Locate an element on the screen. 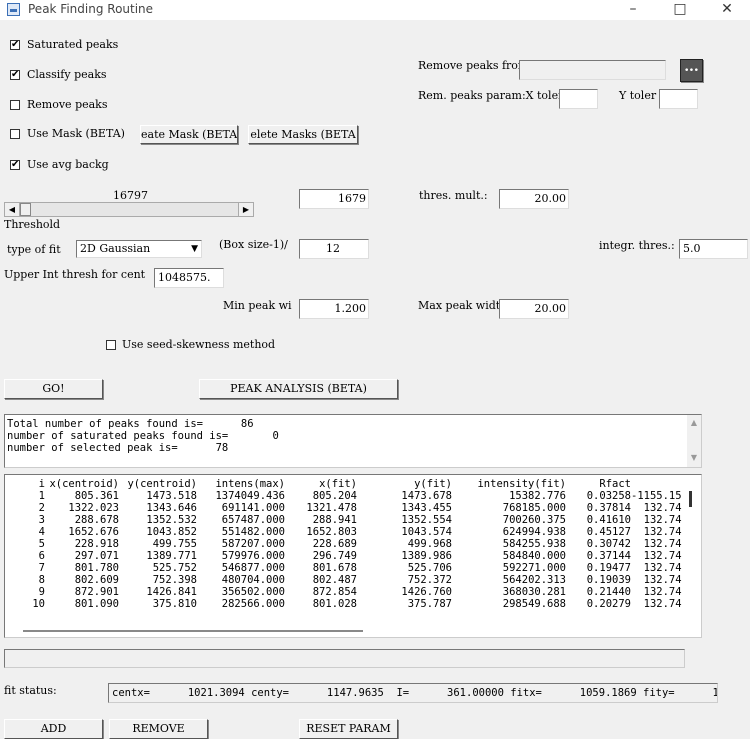  remove-button: REMOVE is located at coordinates (158, 729).